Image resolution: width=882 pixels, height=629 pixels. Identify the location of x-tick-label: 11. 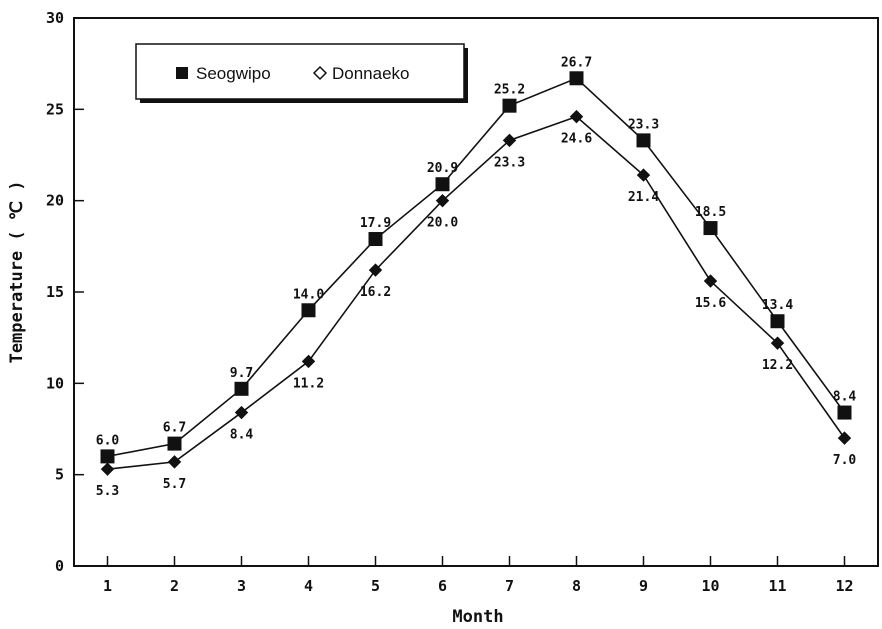
(777, 586).